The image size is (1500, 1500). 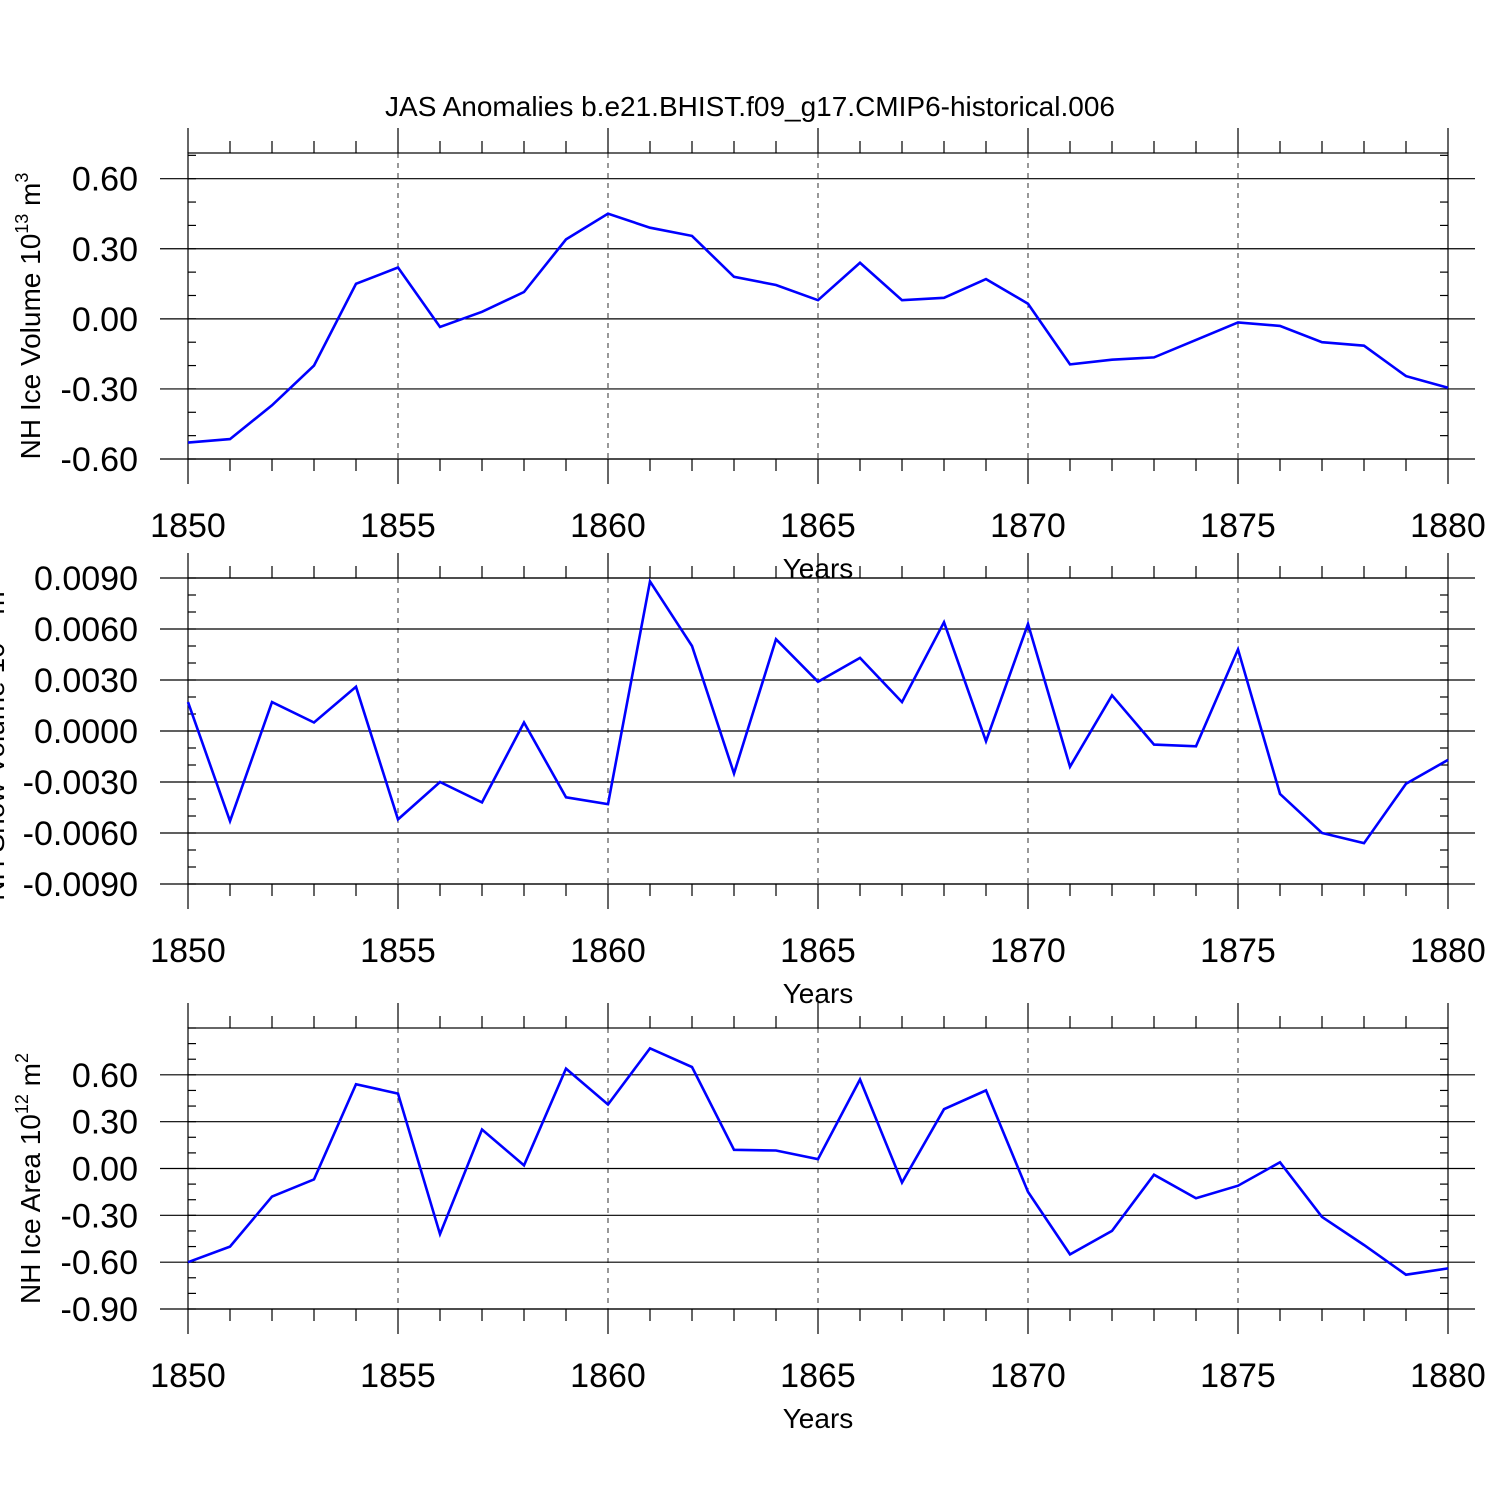 I want to click on y-tick-label: -0.0030, so click(x=80, y=783).